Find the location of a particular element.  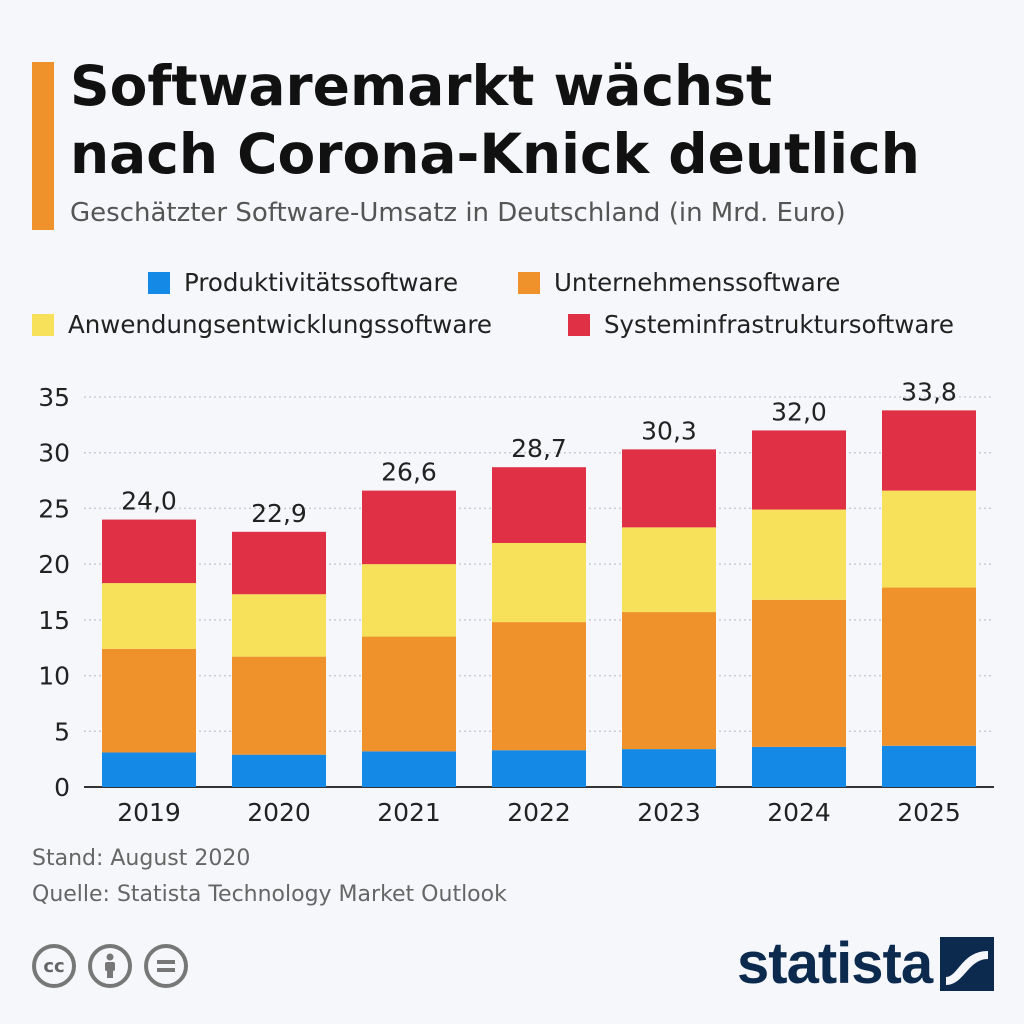

y-tick-label: 10 is located at coordinates (54, 676).